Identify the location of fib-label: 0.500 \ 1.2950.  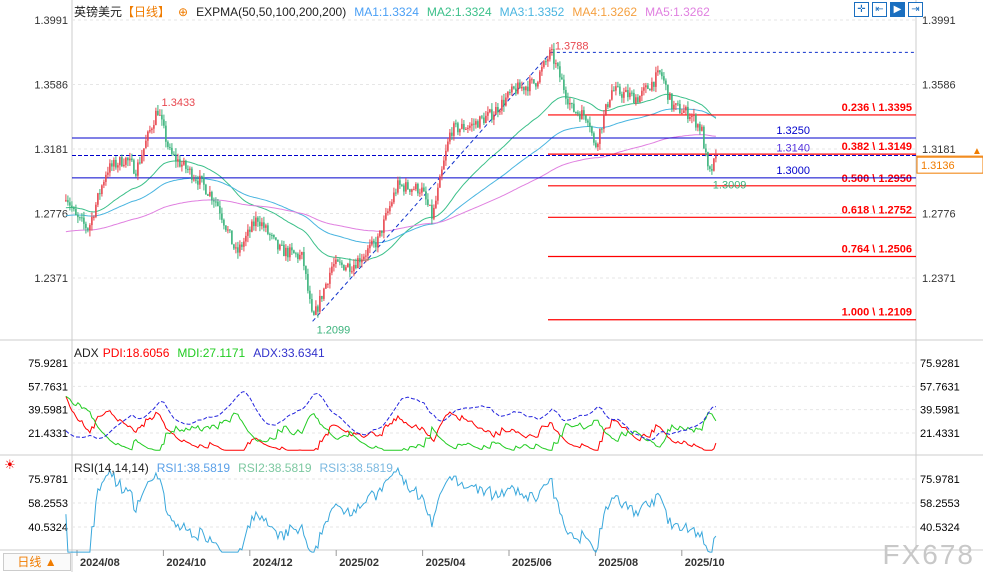
(877, 179).